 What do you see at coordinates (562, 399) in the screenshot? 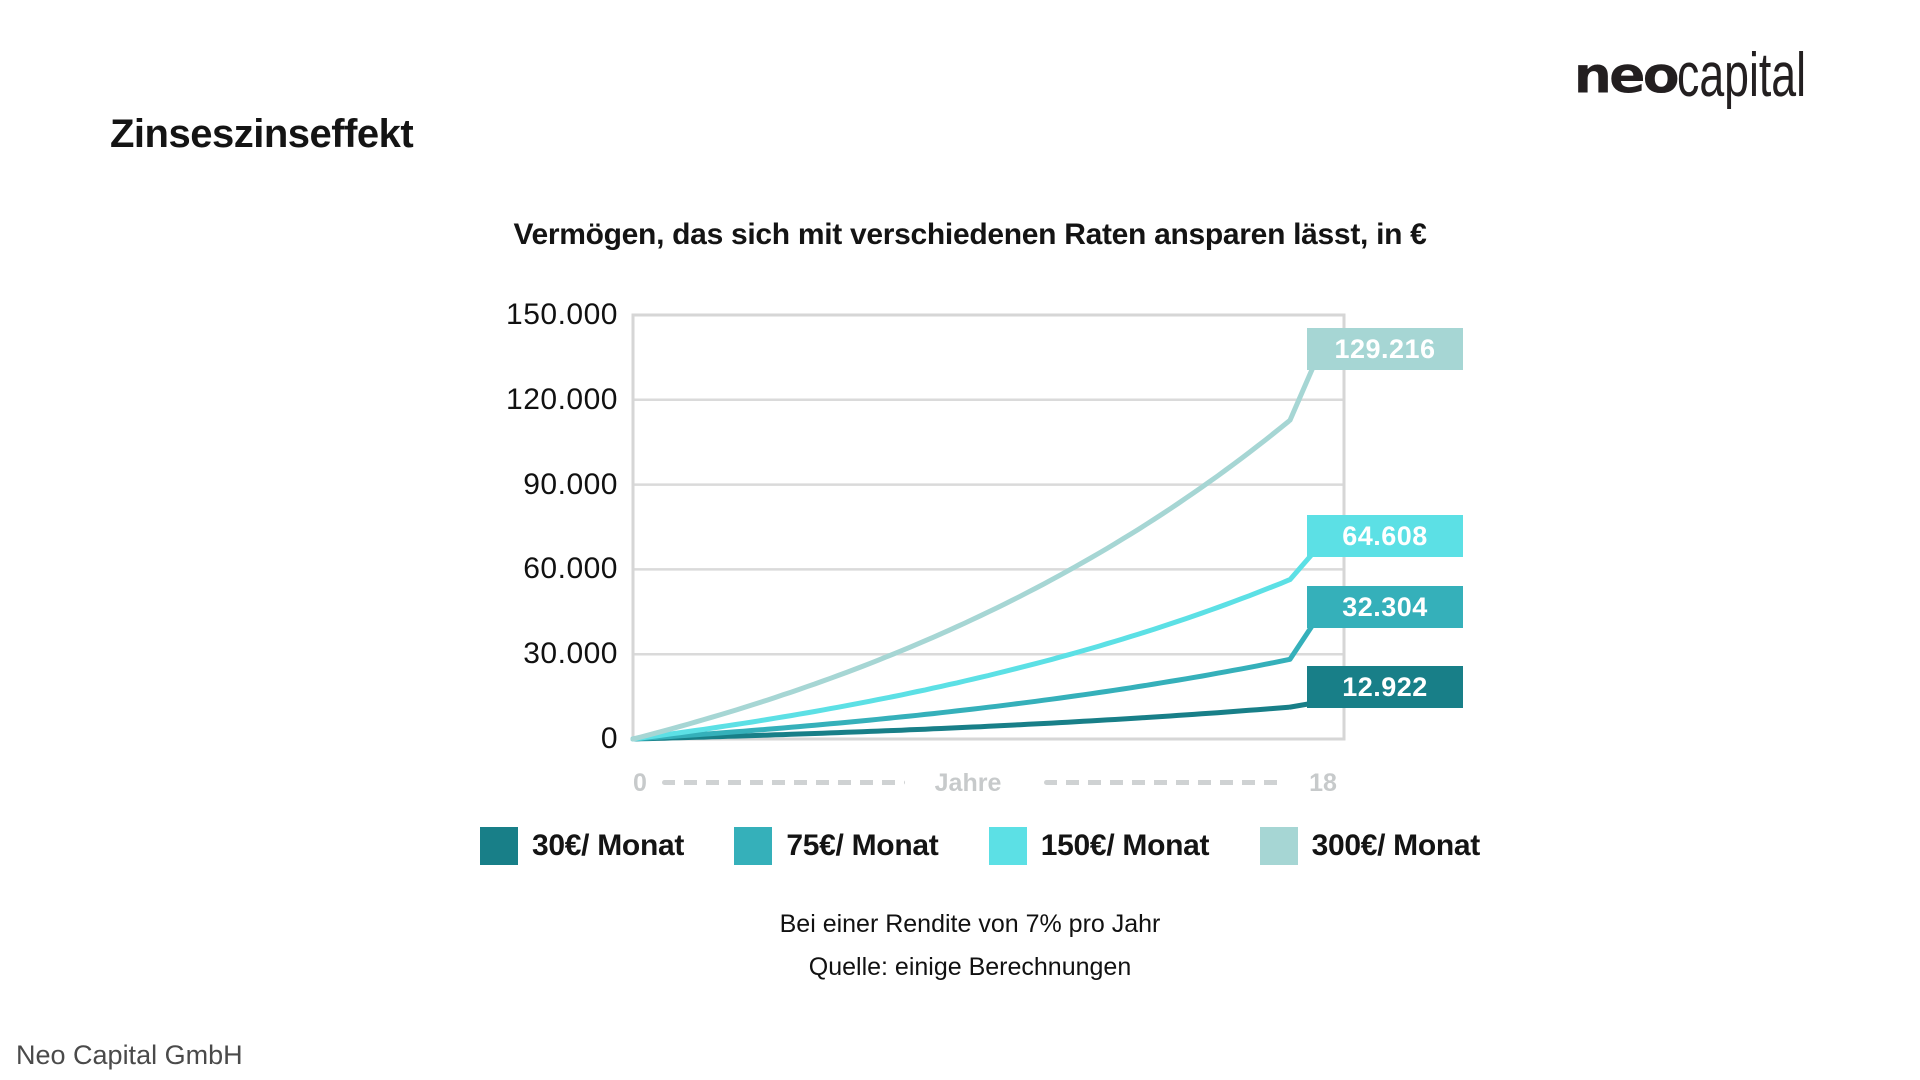
I see `y-tick-label: 120.000` at bounding box center [562, 399].